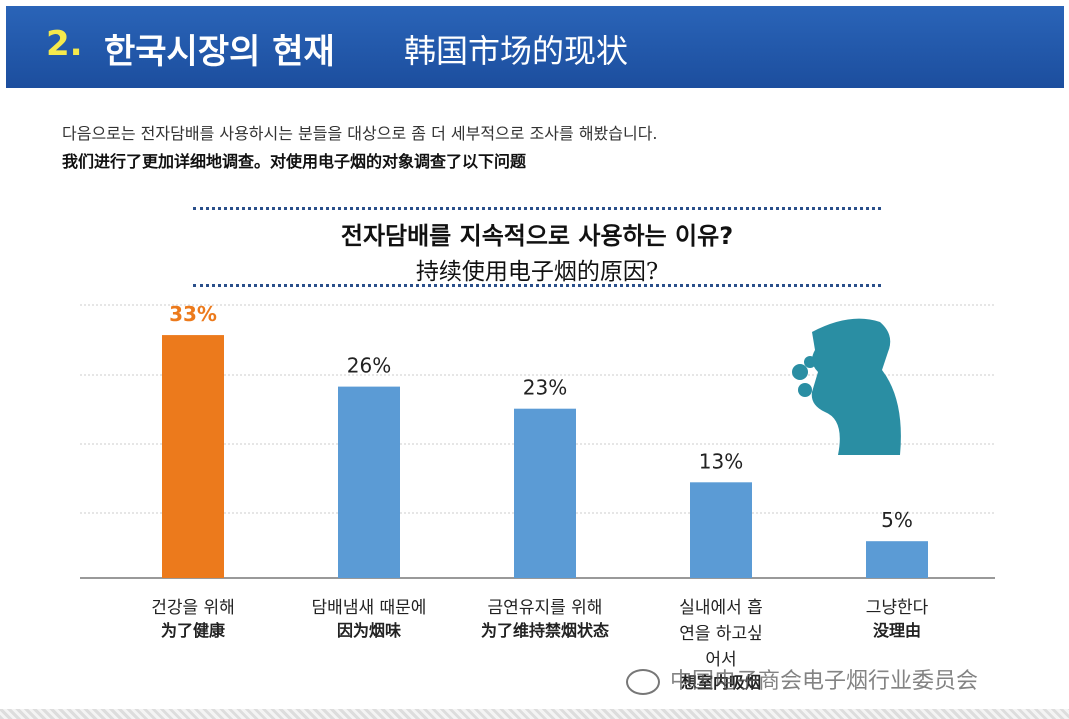 Image resolution: width=1069 pixels, height=719 pixels. I want to click on watermark: 中国电子商会电子烟行业委员会, so click(802, 679).